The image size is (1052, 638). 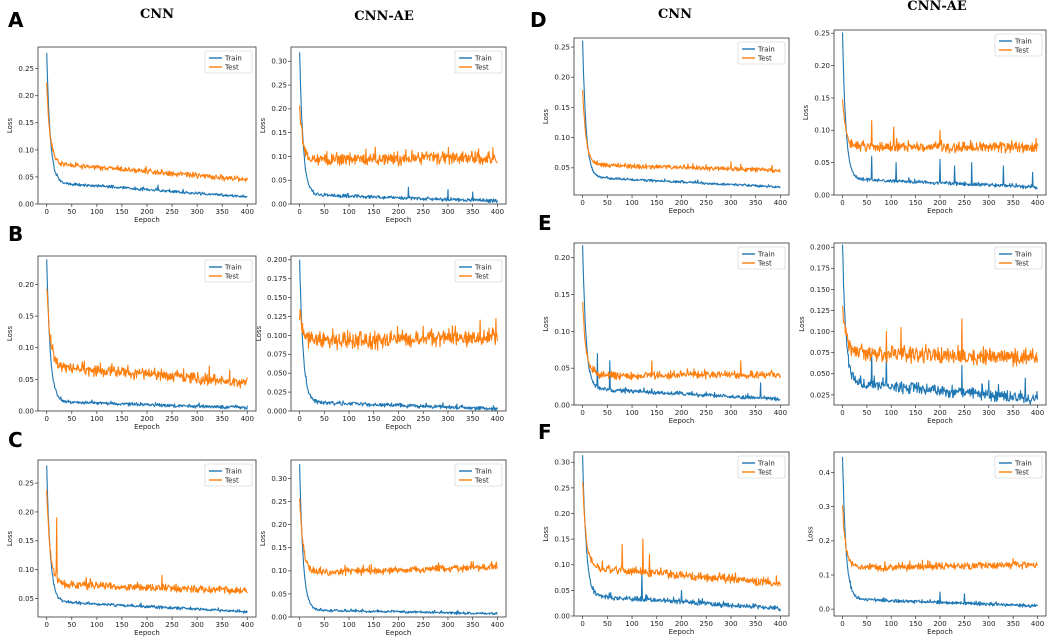 What do you see at coordinates (16, 20) in the screenshot?
I see `panel-letter-a: A` at bounding box center [16, 20].